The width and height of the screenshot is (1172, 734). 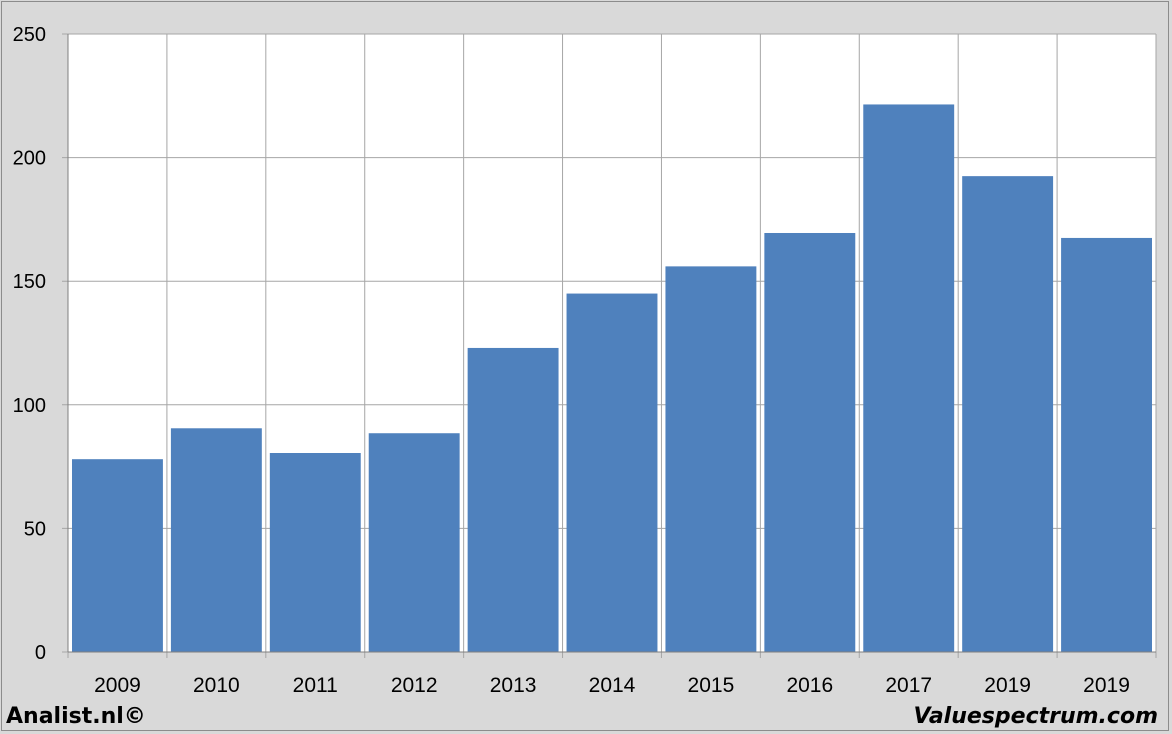 I want to click on x-tick-label: 2011, so click(x=315, y=685).